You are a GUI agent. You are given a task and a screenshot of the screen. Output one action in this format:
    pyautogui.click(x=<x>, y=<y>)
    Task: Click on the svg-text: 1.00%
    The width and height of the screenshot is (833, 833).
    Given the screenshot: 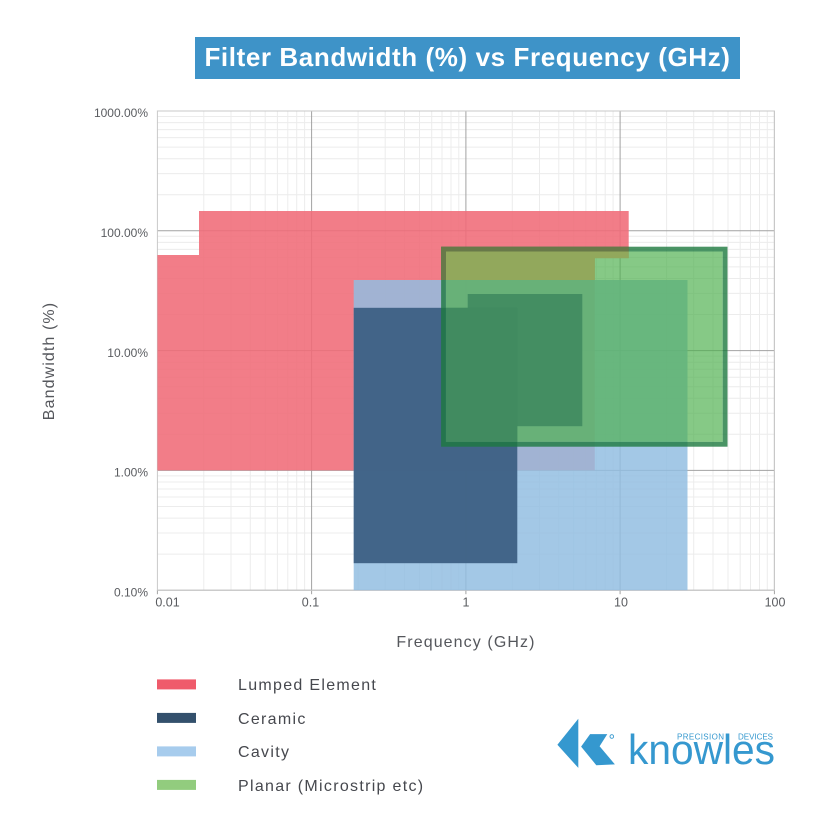 What is the action you would take?
    pyautogui.click(x=131, y=473)
    